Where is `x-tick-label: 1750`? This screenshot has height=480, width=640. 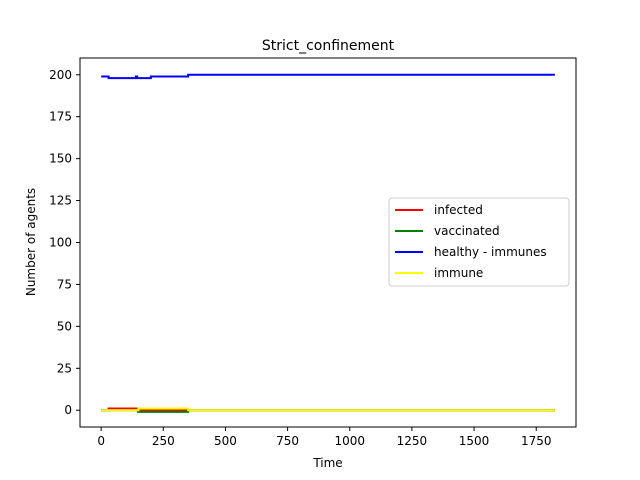
x-tick-label: 1750 is located at coordinates (536, 441).